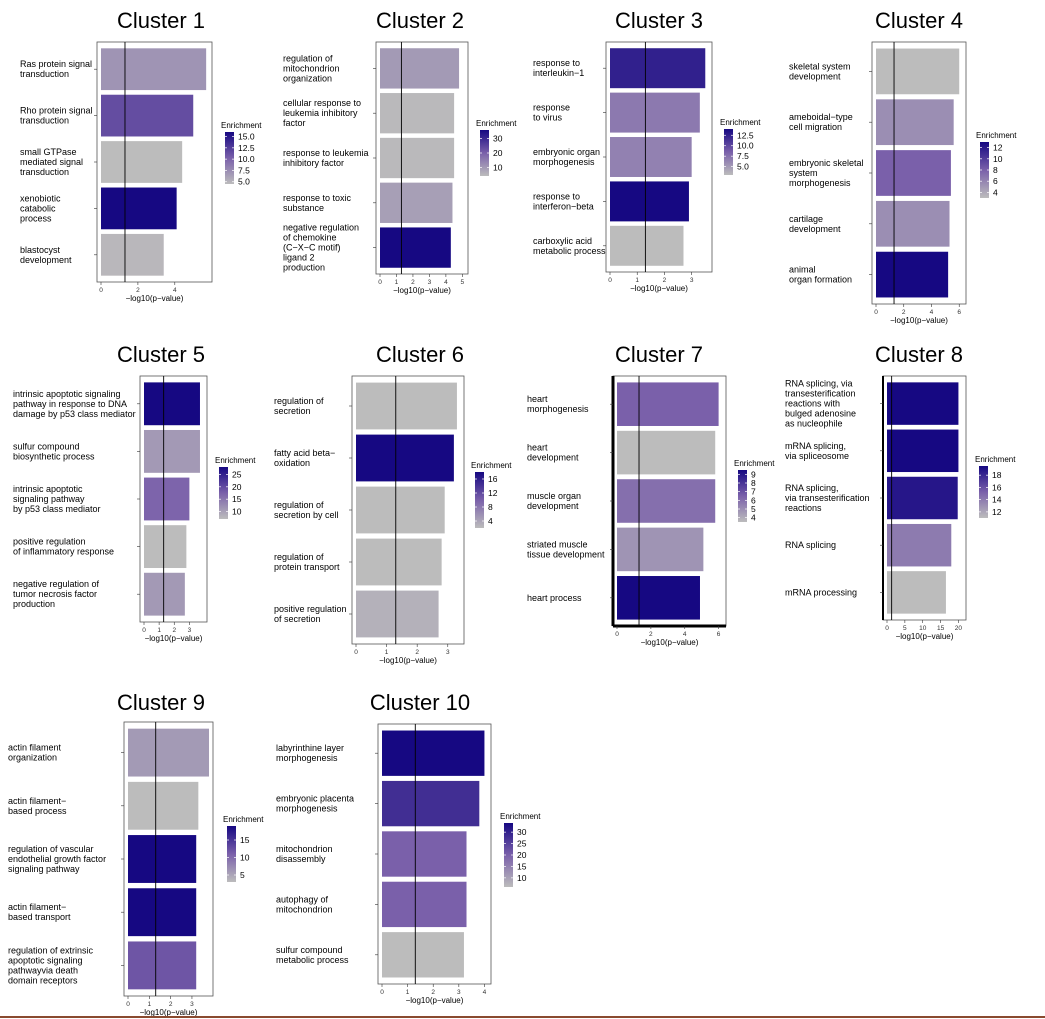 This screenshot has width=1045, height=1019. What do you see at coordinates (244, 170) in the screenshot?
I see `legend-tick-label: 7.5` at bounding box center [244, 170].